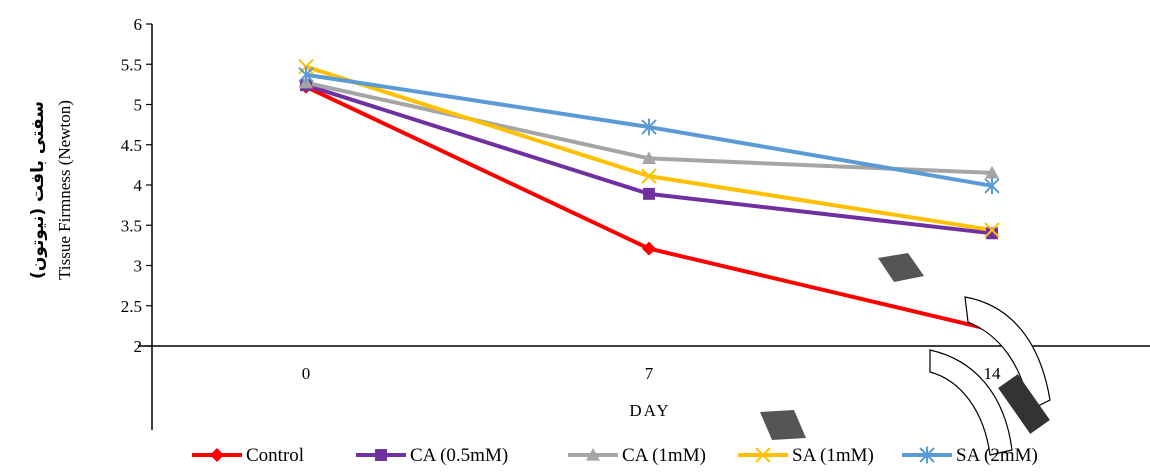  Describe the element at coordinates (132, 185) in the screenshot. I see `y-tick-labels: 2 2.5 3 3.5 4 4.5 5 5.5 6` at that location.